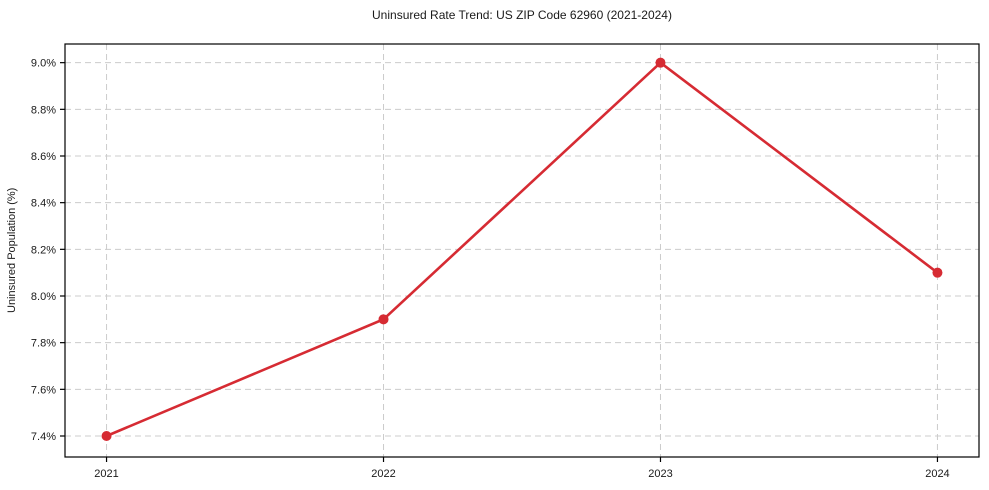 This screenshot has width=989, height=490. I want to click on y-tick-label: 7.4%, so click(43, 437).